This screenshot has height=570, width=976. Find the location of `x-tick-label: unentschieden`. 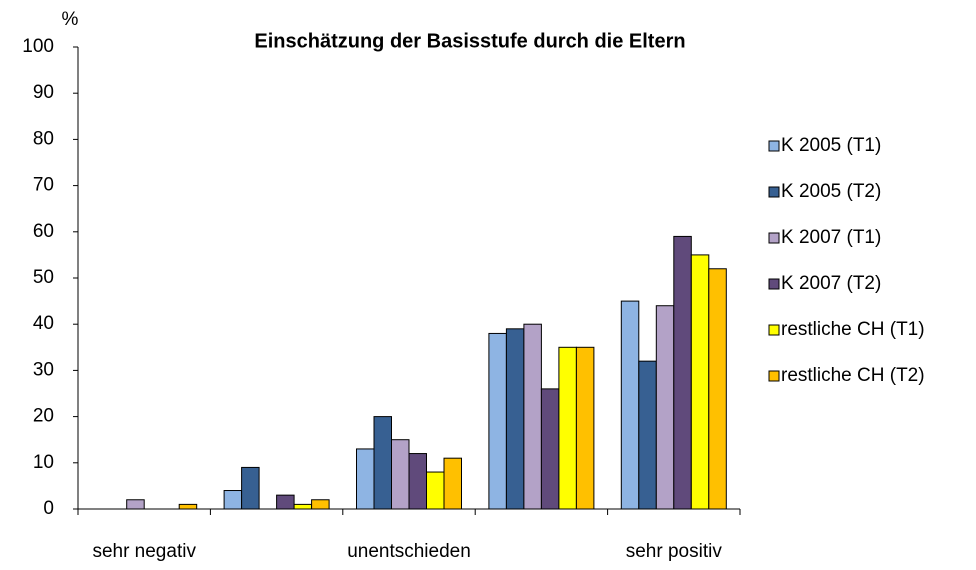

x-tick-label: unentschieden is located at coordinates (409, 551).